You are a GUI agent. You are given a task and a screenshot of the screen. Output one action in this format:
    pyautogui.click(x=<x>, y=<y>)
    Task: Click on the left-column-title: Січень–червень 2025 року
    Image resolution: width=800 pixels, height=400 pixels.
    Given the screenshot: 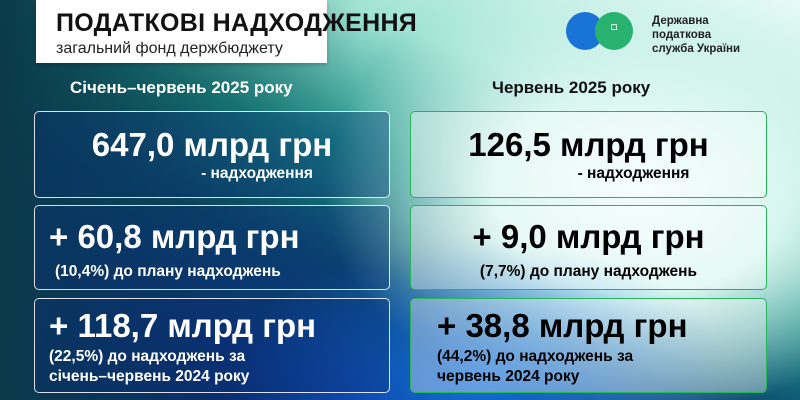 What is the action you would take?
    pyautogui.click(x=181, y=87)
    